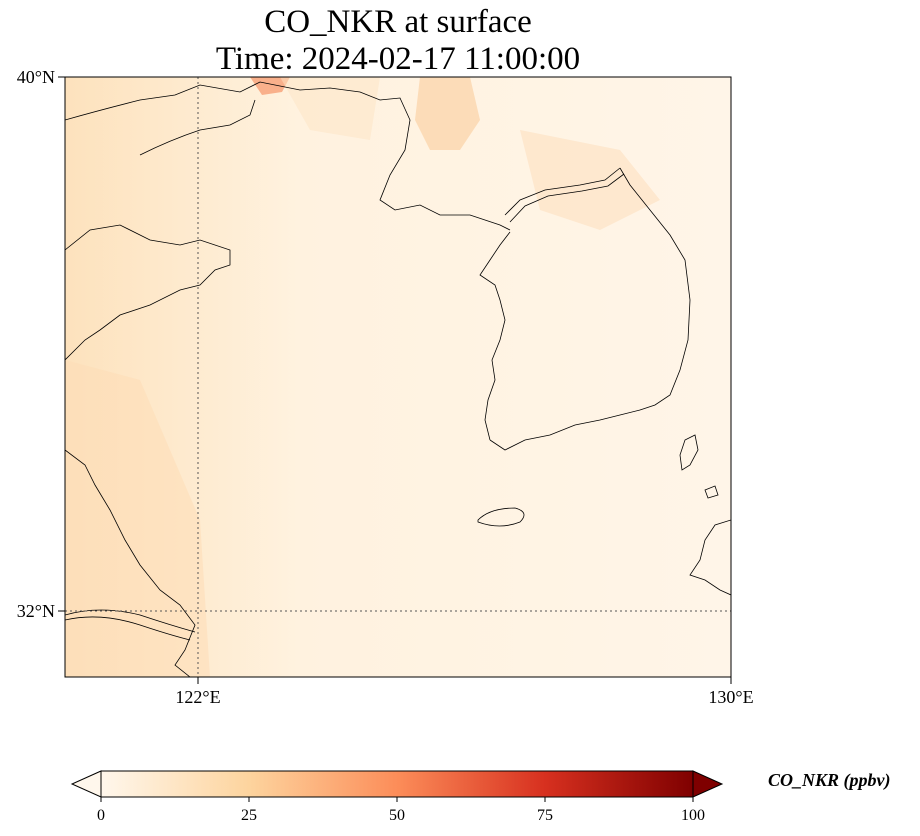  Describe the element at coordinates (829, 780) in the screenshot. I see `colorbar-title: CO_NKR (ppbv)` at that location.